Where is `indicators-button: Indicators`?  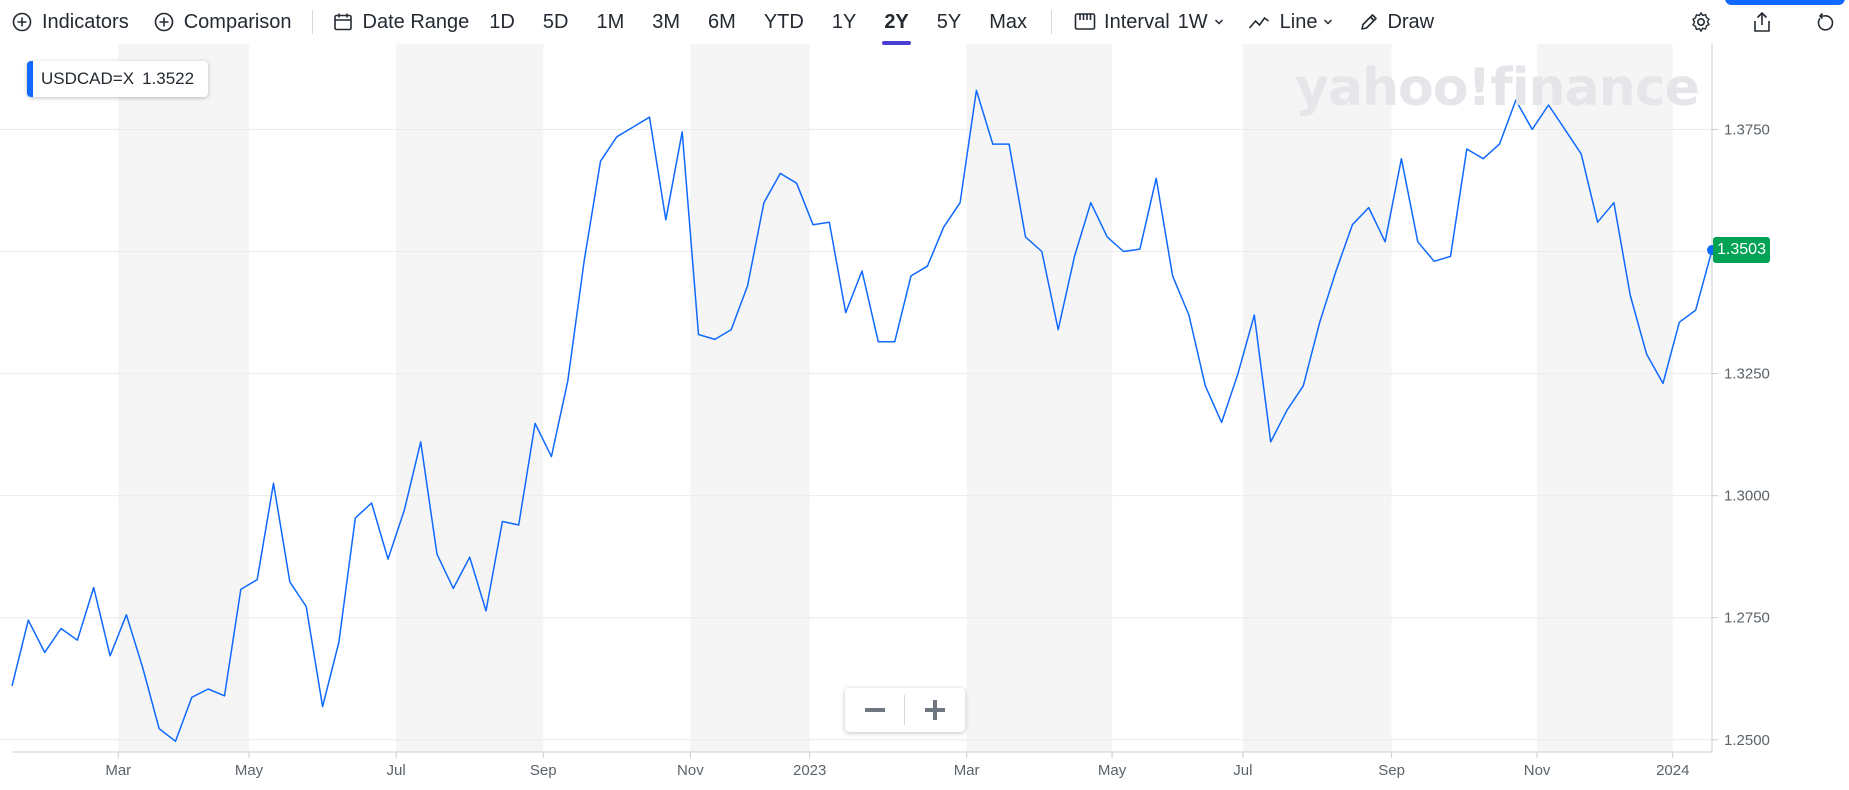
indicators-button: Indicators is located at coordinates (70, 22).